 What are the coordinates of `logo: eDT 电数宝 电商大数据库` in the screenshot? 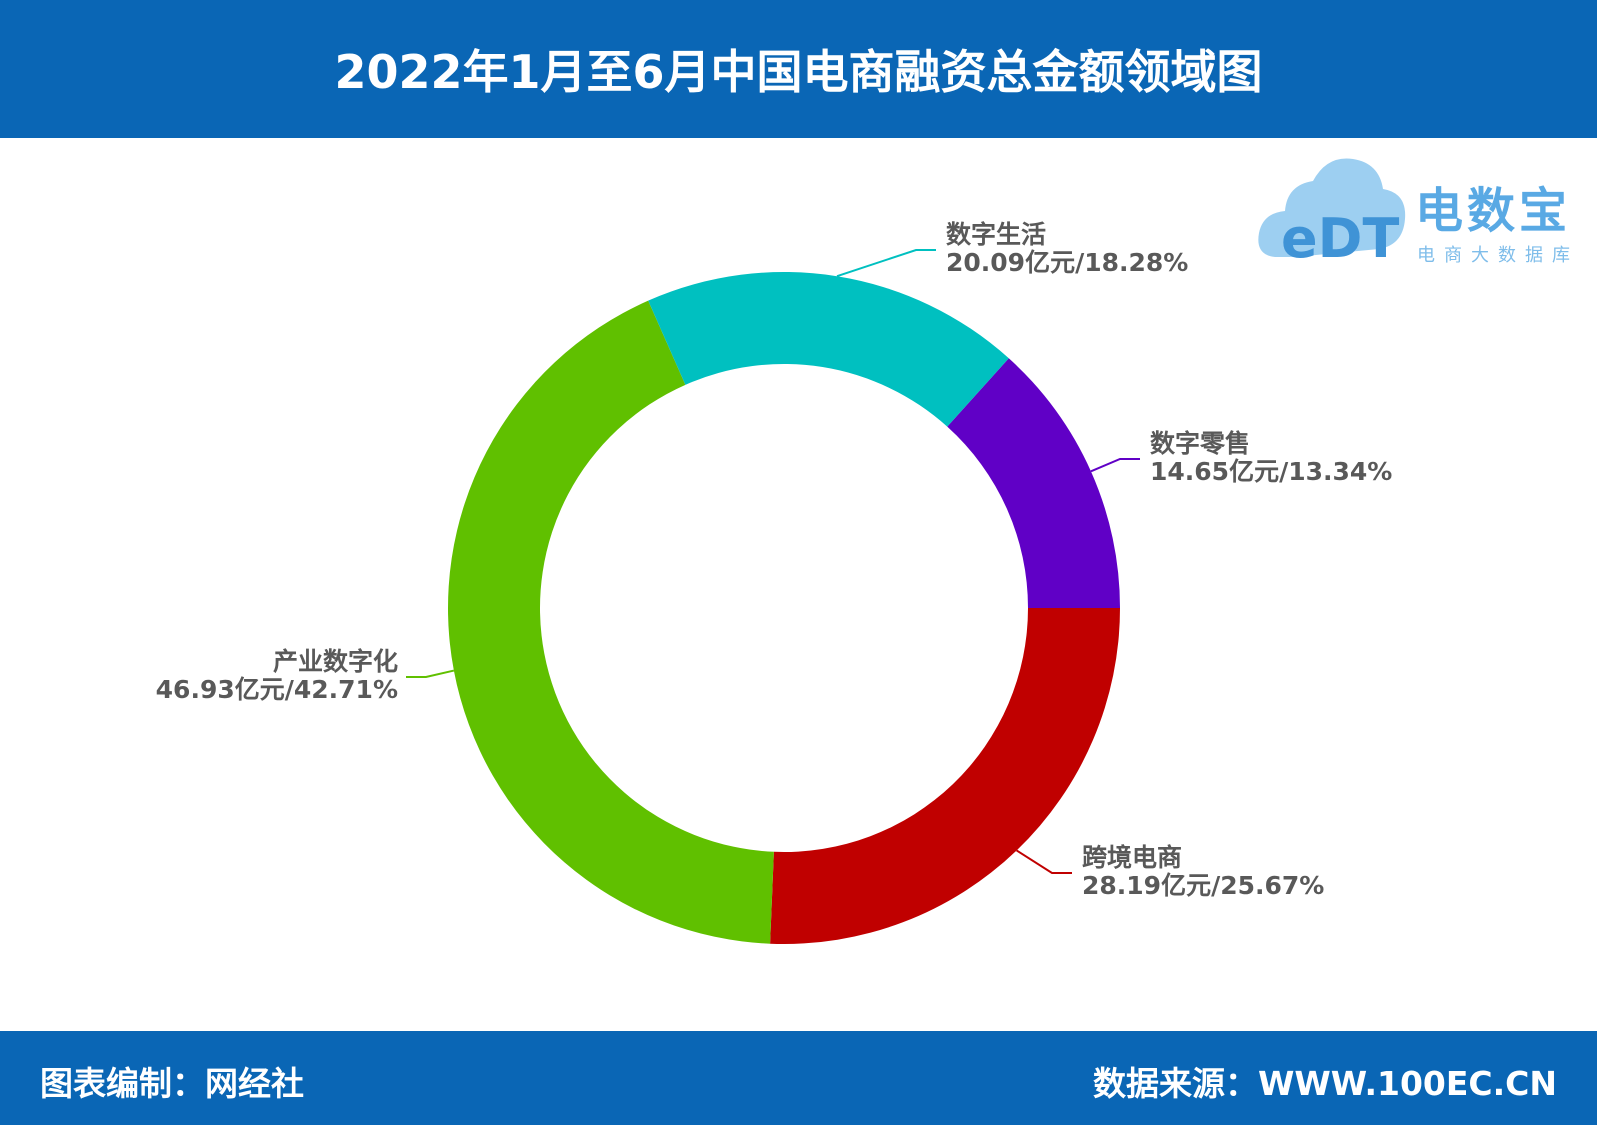 It's located at (1420, 210).